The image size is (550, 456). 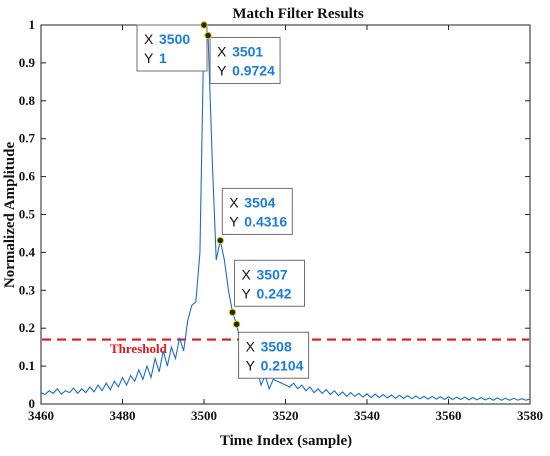 What do you see at coordinates (32, 403) in the screenshot?
I see `y-tick-label: 0` at bounding box center [32, 403].